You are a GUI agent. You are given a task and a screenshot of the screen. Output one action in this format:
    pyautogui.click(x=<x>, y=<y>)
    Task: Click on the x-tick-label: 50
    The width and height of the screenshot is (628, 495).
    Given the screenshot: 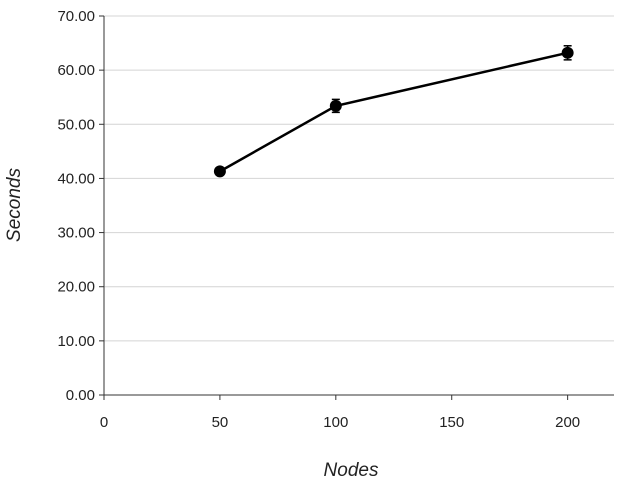 What is the action you would take?
    pyautogui.click(x=220, y=422)
    